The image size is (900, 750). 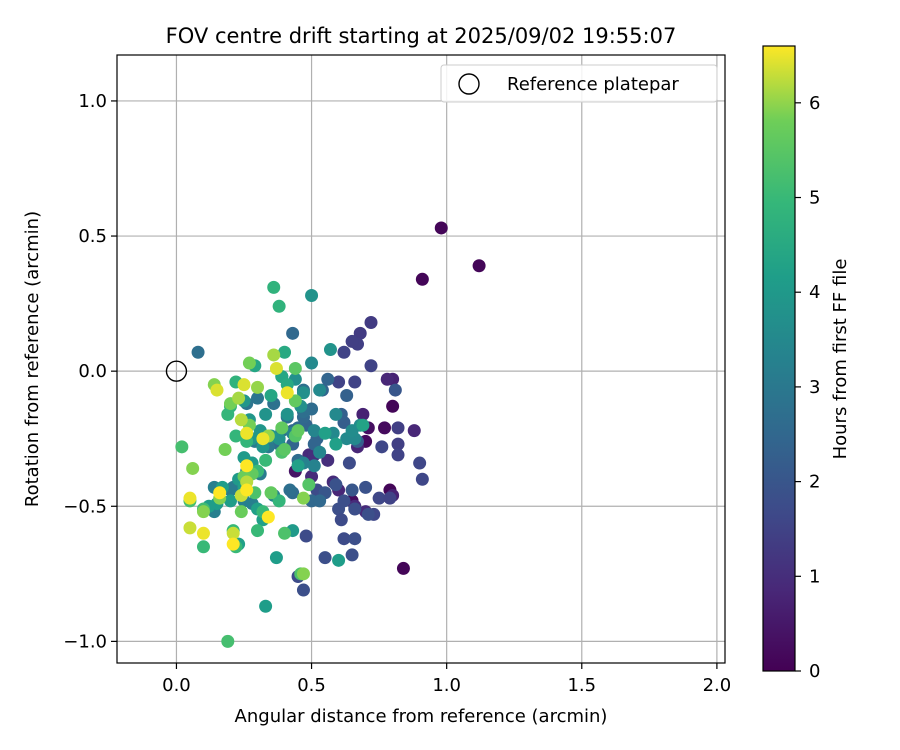 I want to click on legend-box, so click(x=579, y=83).